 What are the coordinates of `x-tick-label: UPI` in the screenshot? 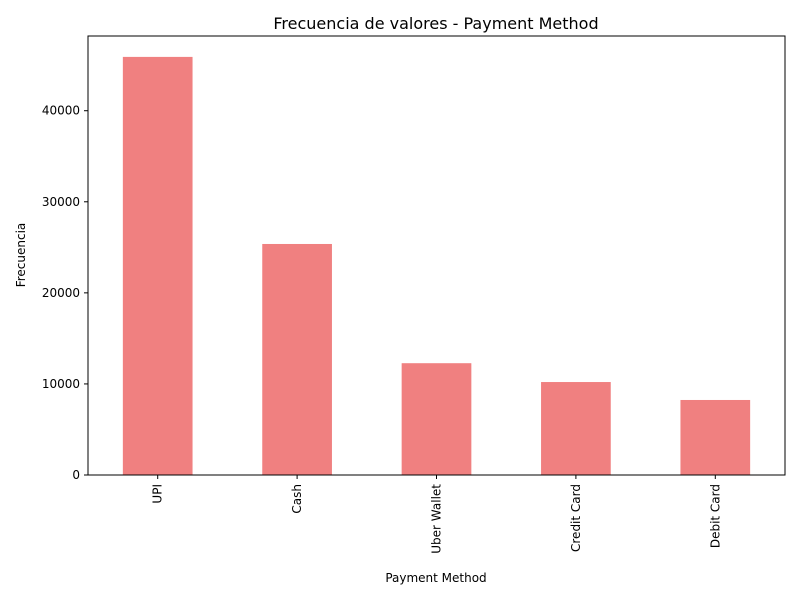 It's located at (158, 494).